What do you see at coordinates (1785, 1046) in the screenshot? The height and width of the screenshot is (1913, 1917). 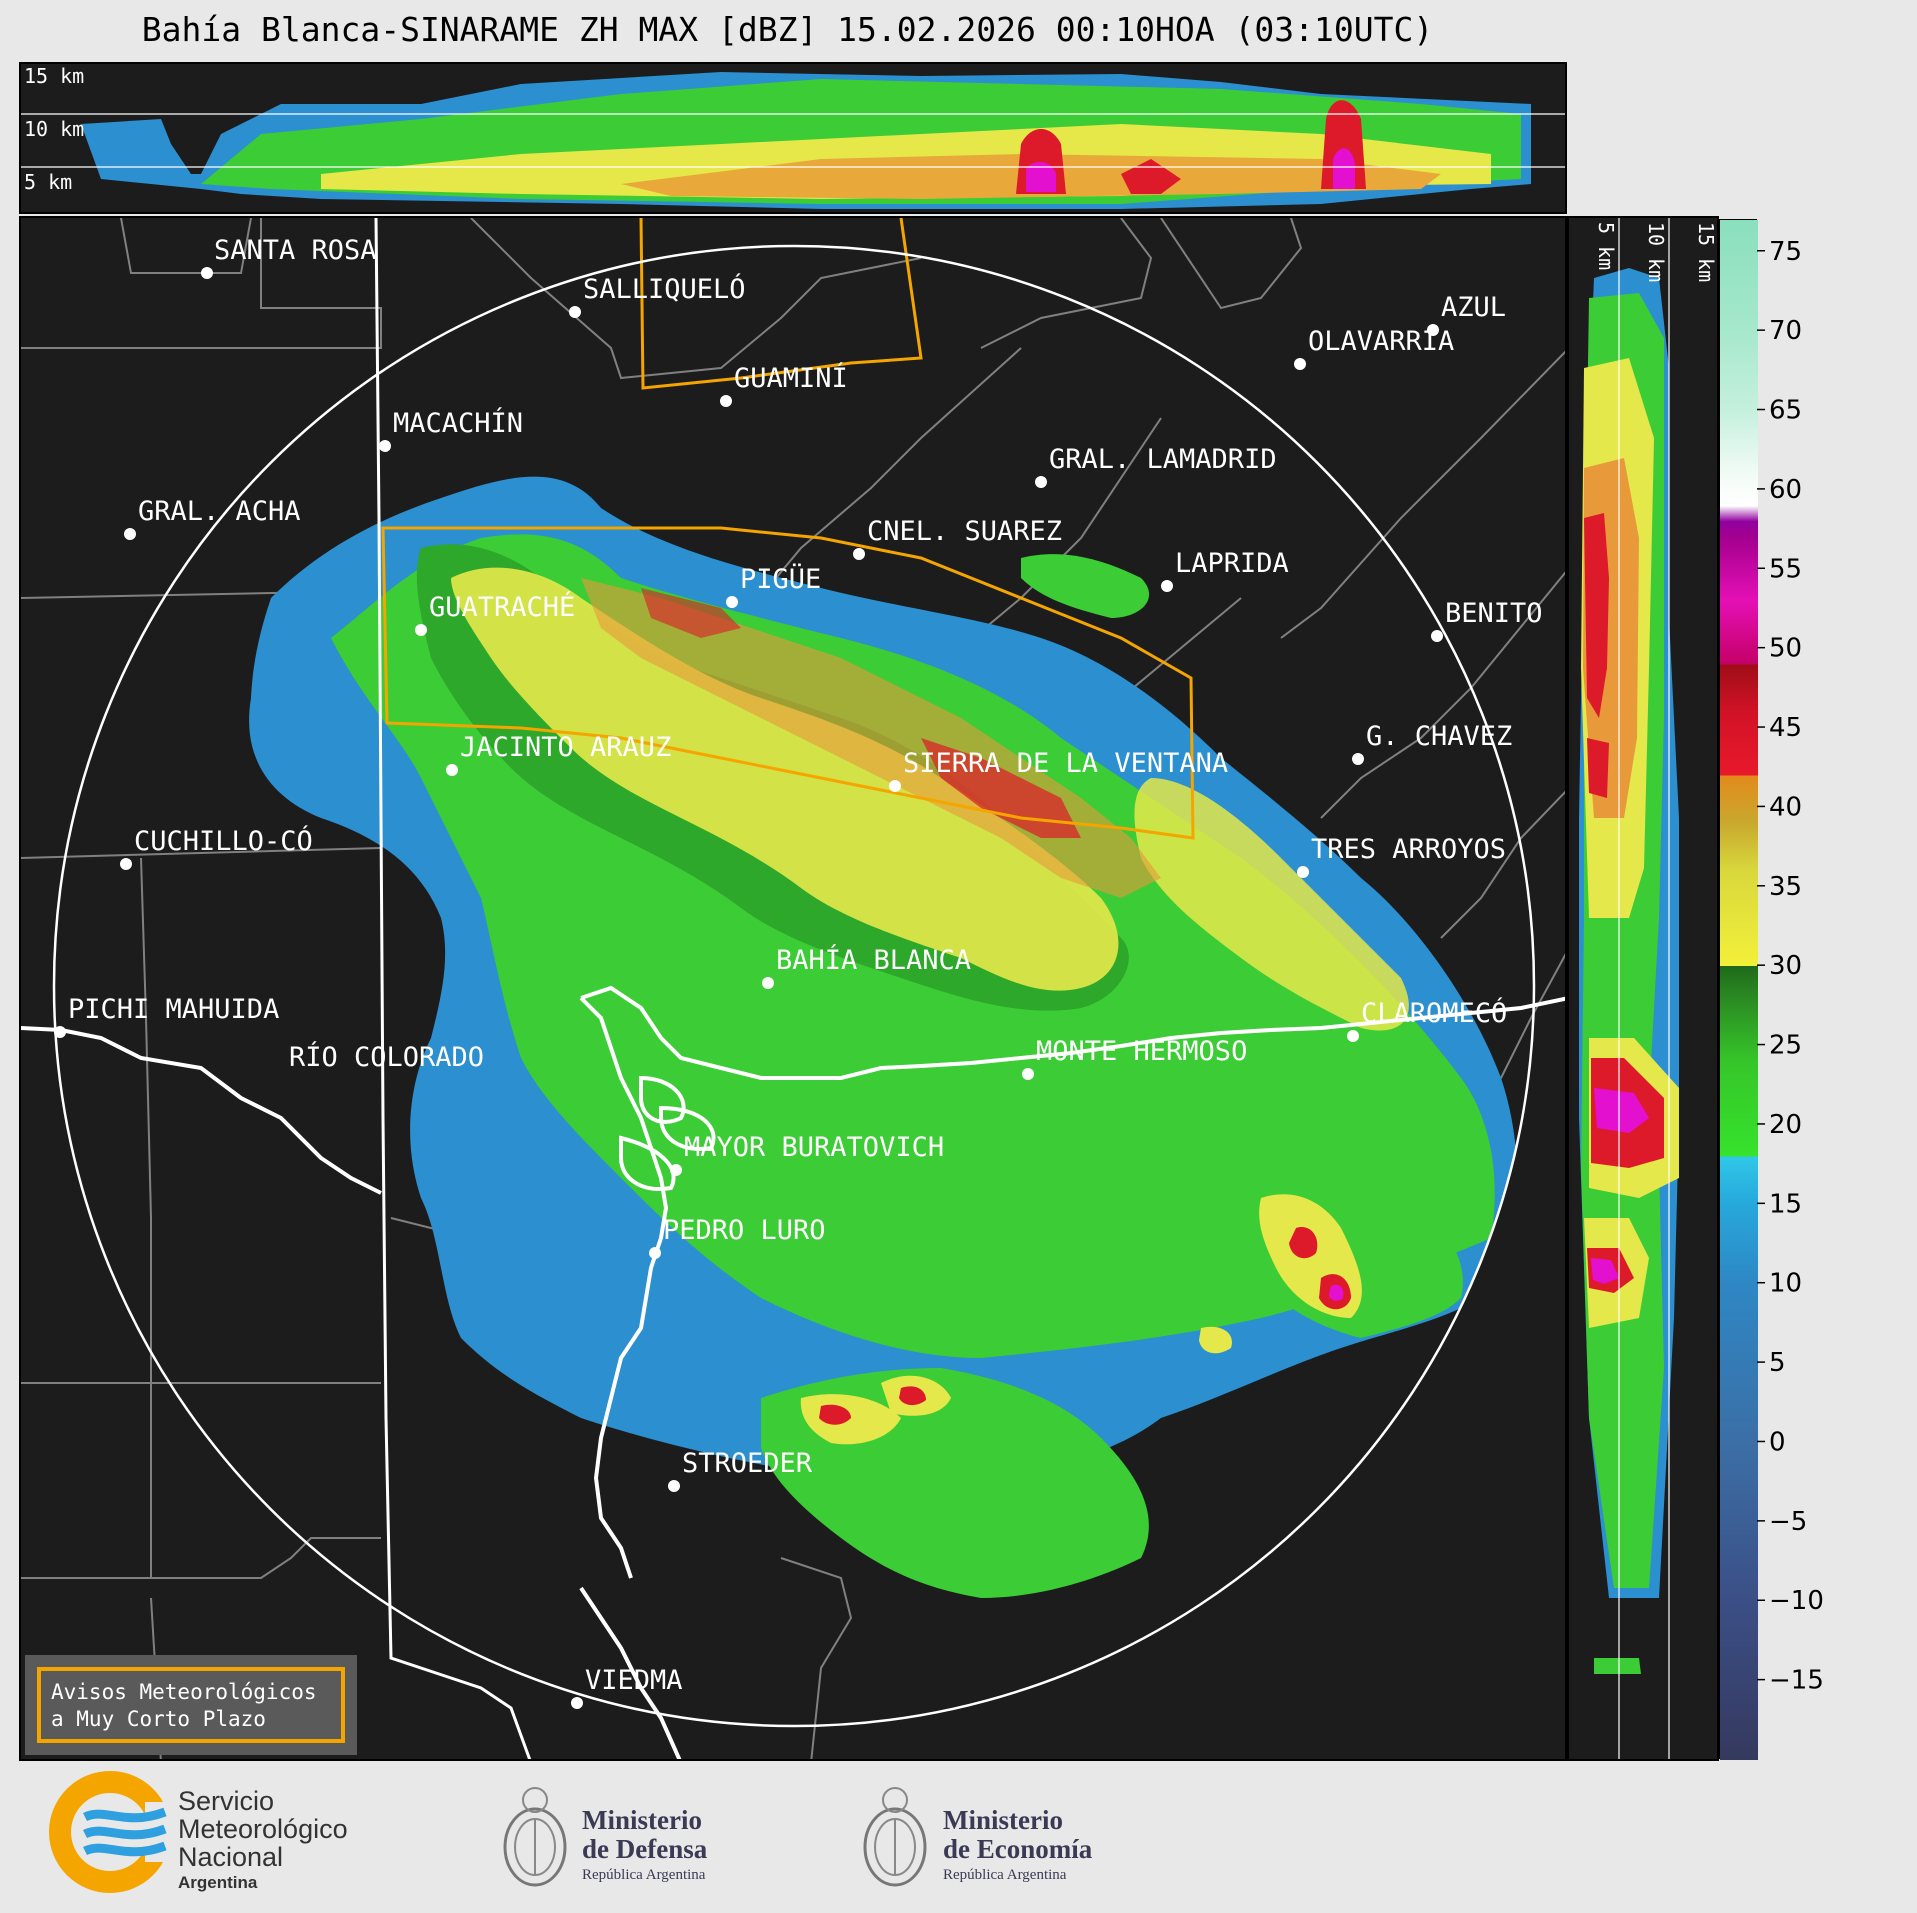 I see `colorbar-tick-label: 25` at bounding box center [1785, 1046].